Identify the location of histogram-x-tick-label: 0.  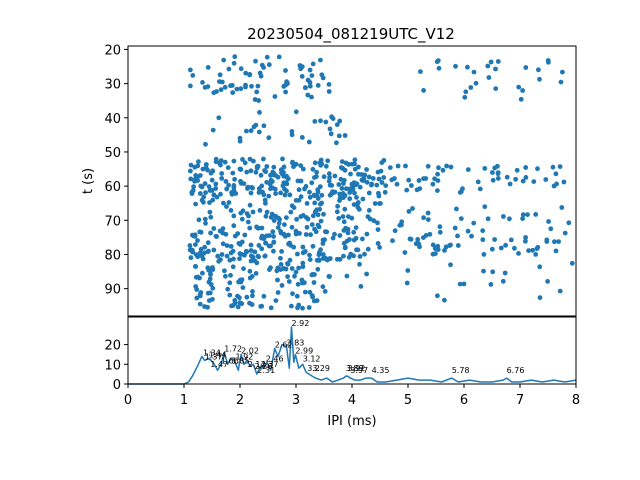
(128, 400).